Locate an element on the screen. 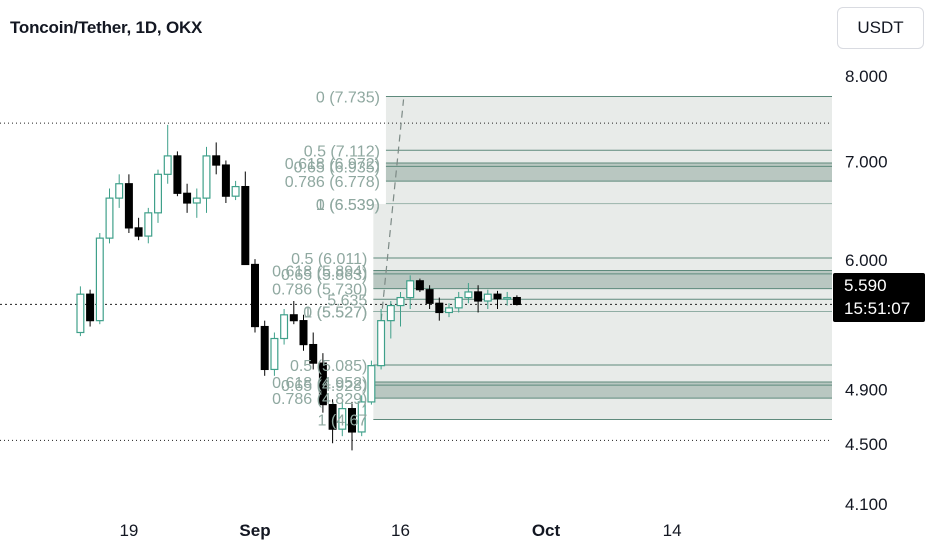 This screenshot has height=550, width=932. time-axis: 19 Sep 16 Oct 14 is located at coordinates (400, 530).